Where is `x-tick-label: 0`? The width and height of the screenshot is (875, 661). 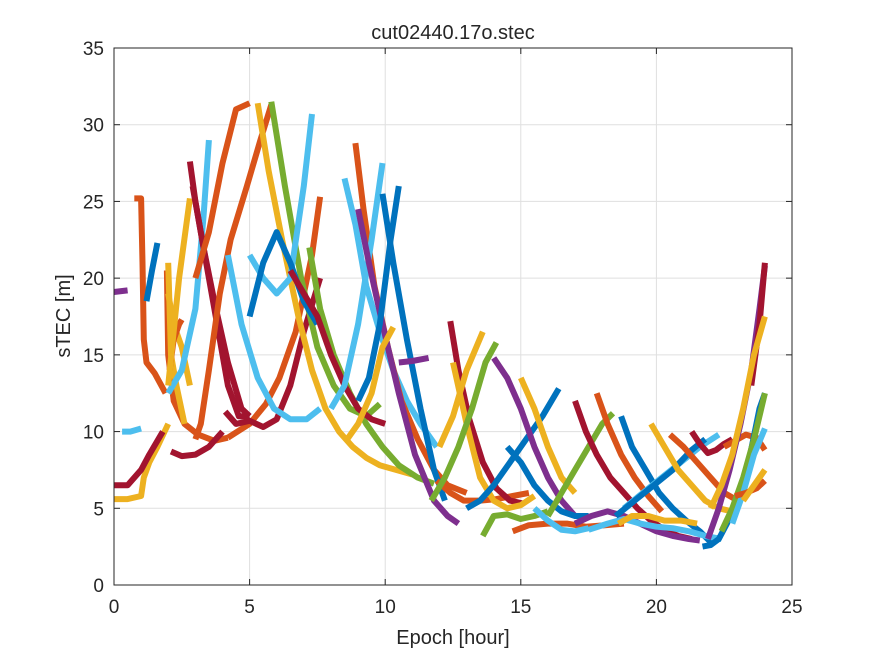
x-tick-label: 0 is located at coordinates (114, 607).